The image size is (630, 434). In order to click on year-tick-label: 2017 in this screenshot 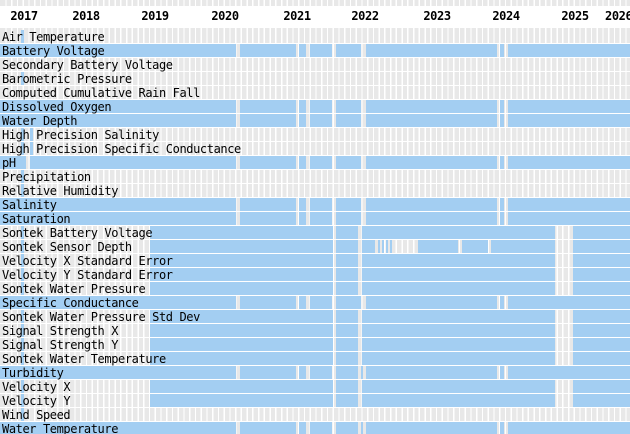, I will do `click(24, 16)`.